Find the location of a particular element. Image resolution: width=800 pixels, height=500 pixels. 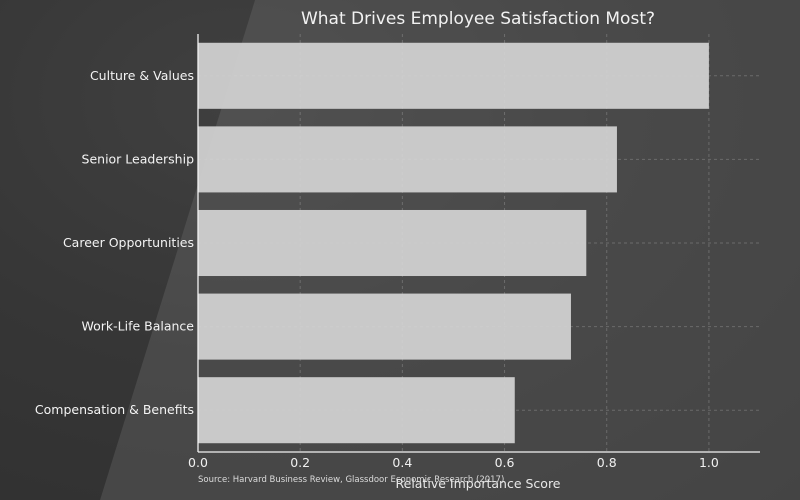

x-tick-labels: 0.0 0.2 0.4 0.6 0.8 1.0 is located at coordinates (453, 462).